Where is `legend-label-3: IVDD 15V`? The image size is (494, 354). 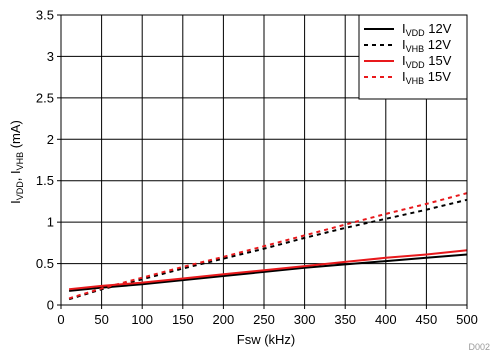
legend-label-3: IVDD 15V is located at coordinates (427, 61).